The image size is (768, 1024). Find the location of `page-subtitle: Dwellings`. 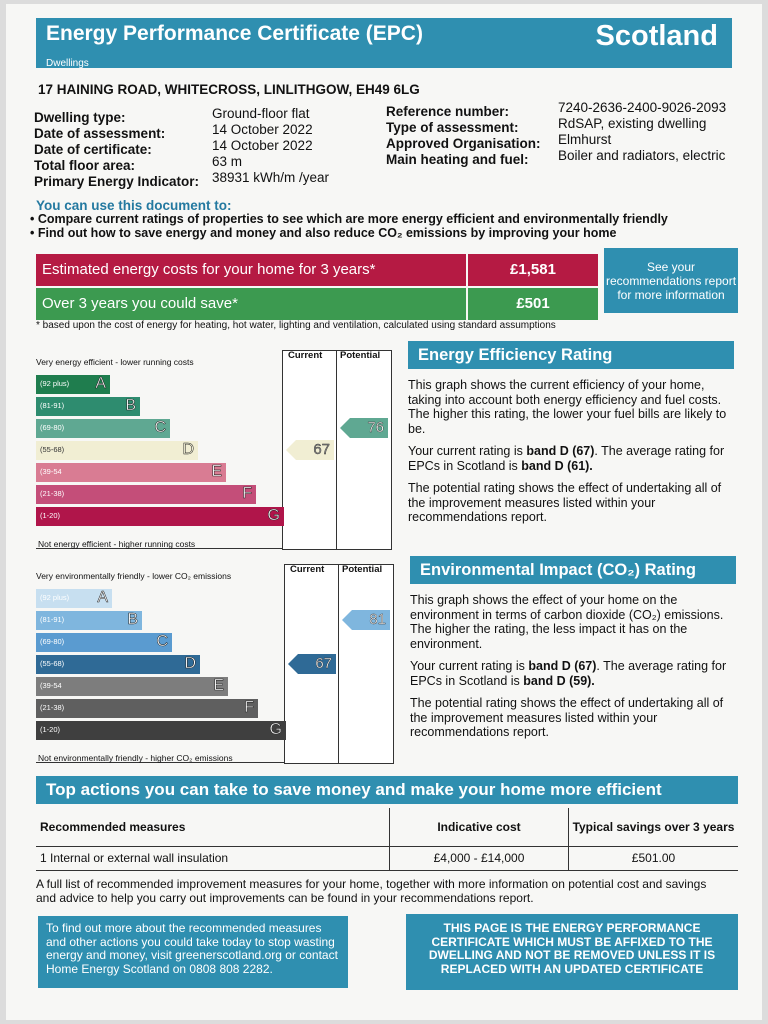

page-subtitle: Dwellings is located at coordinates (67, 63).